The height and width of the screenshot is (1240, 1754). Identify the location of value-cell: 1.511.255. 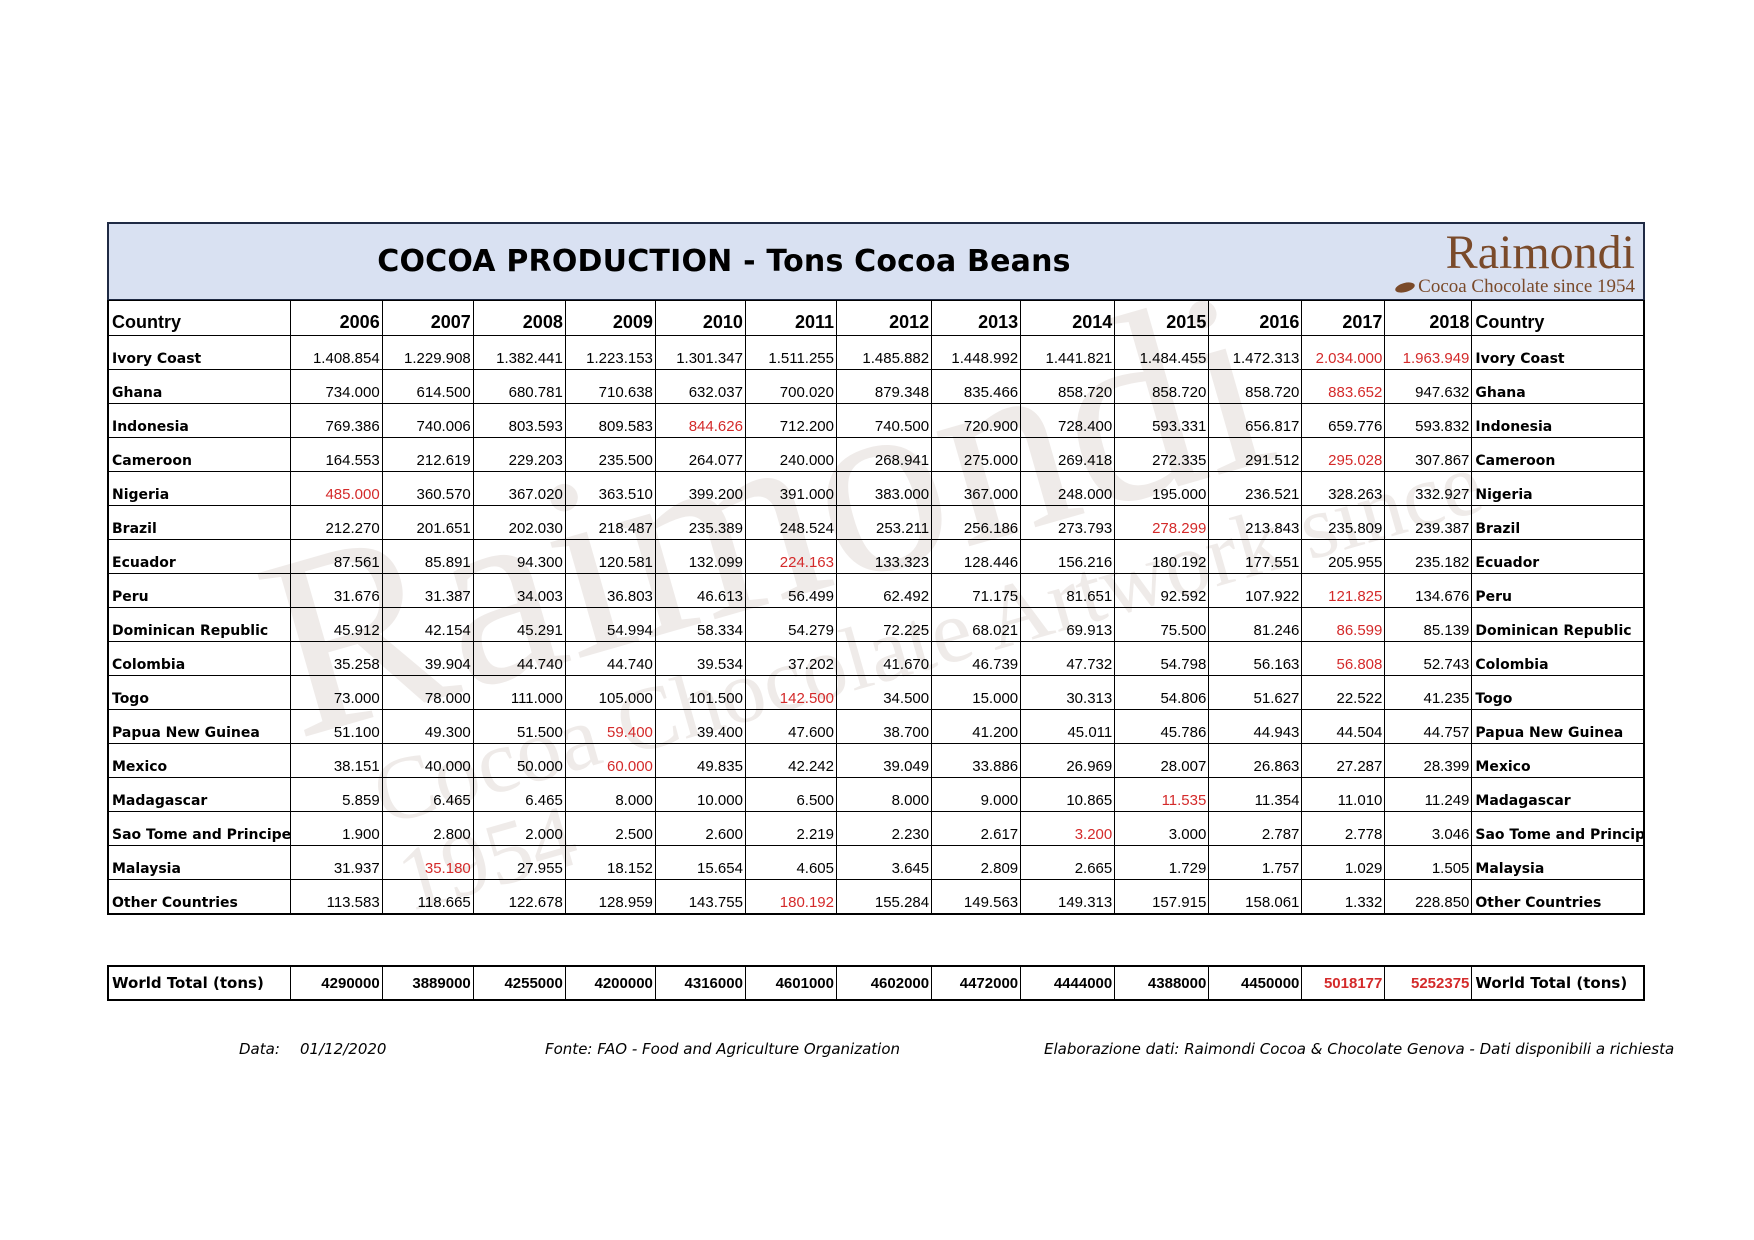
(791, 352).